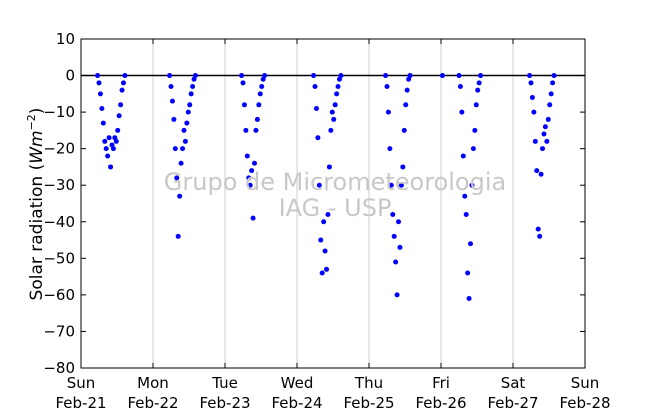  I want to click on x-tick-label-day: Wed, so click(297, 383).